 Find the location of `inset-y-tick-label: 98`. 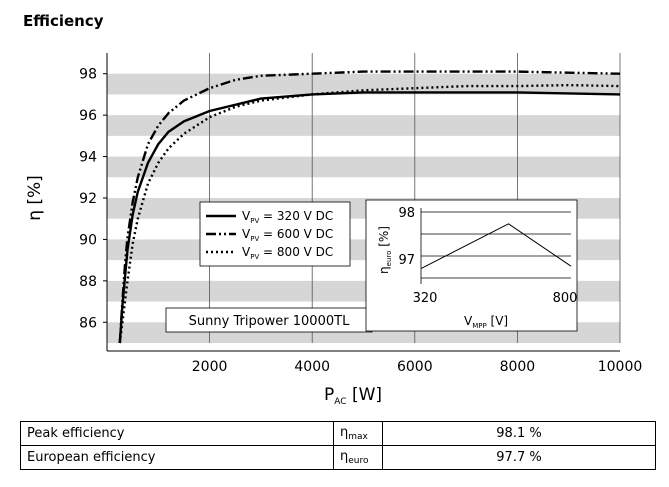

inset-y-tick-label: 98 is located at coordinates (406, 213).